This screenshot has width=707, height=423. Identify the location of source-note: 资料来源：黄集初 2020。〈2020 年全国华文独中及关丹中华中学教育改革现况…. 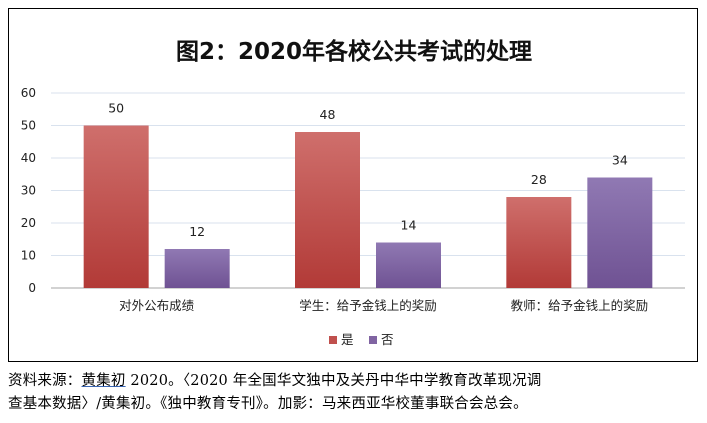
(355, 393).